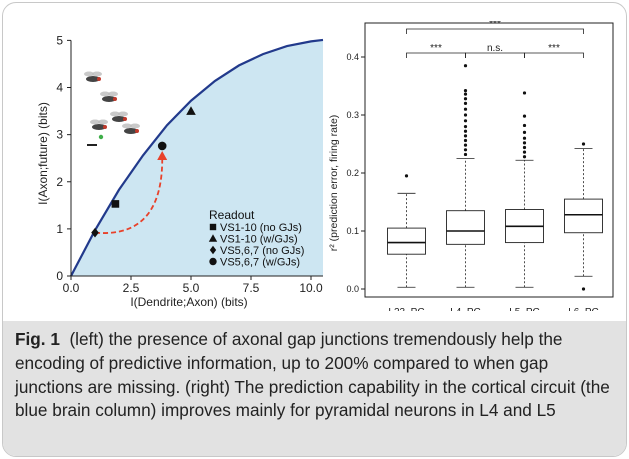  What do you see at coordinates (213, 261) in the screenshot?
I see `legend-marker-circle` at bounding box center [213, 261].